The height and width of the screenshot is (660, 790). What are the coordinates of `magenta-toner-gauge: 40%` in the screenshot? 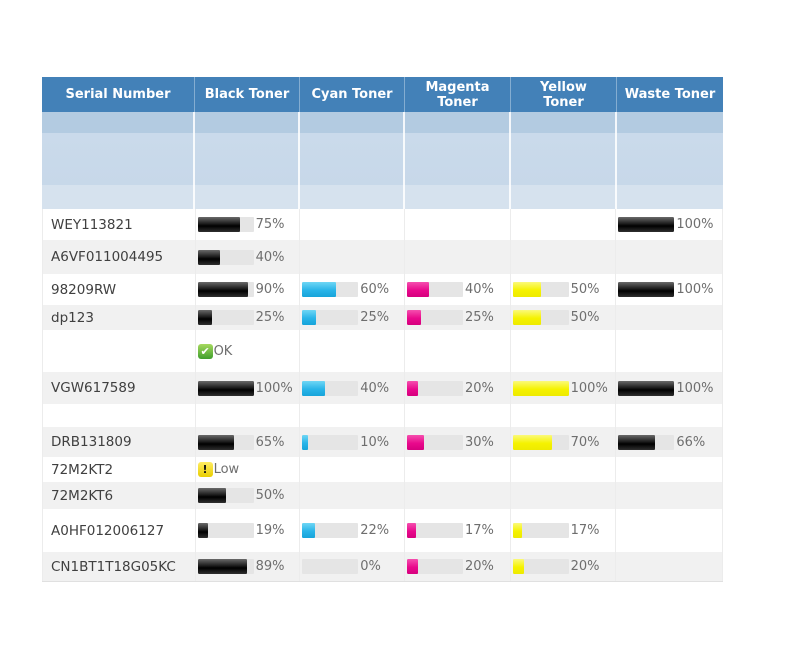 It's located at (449, 289).